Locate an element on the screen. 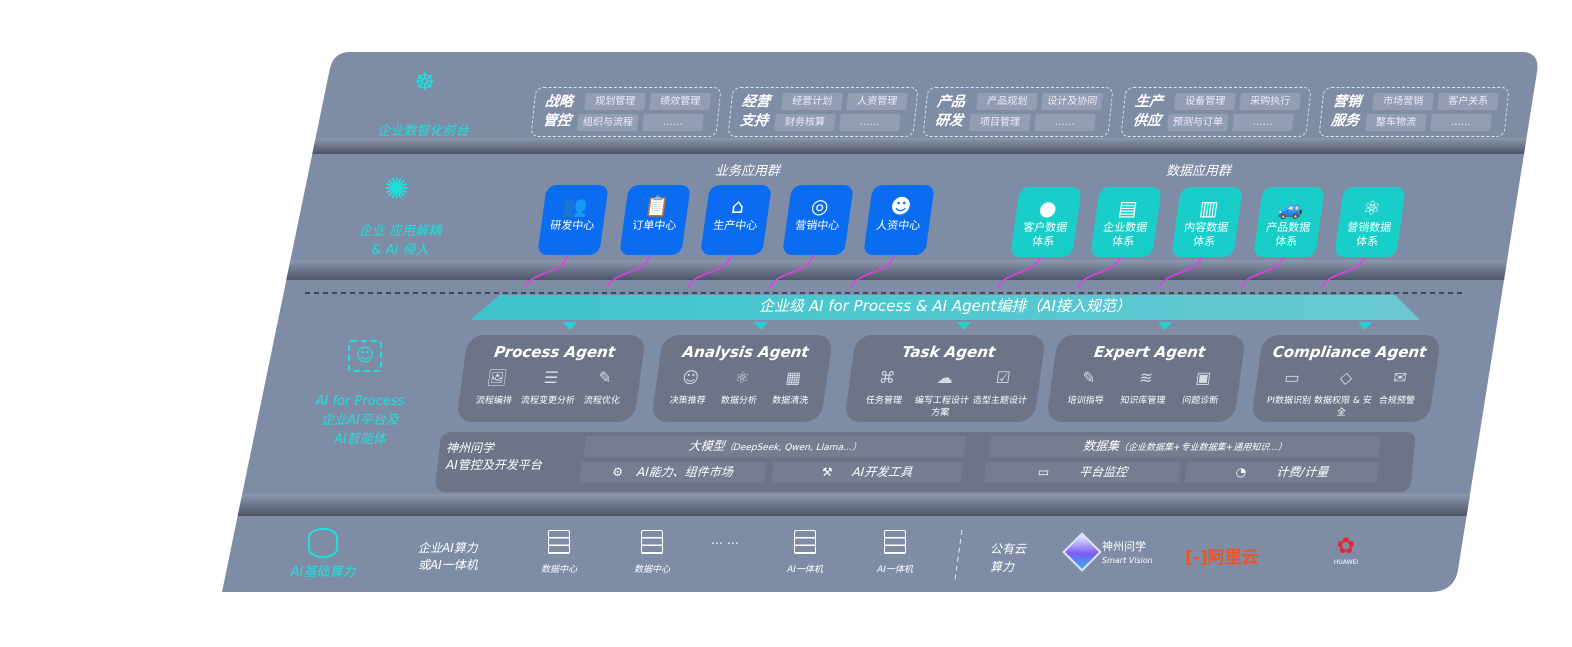 The height and width of the screenshot is (647, 1572). business-app-tile: 📋 订单中心 is located at coordinates (655, 220).